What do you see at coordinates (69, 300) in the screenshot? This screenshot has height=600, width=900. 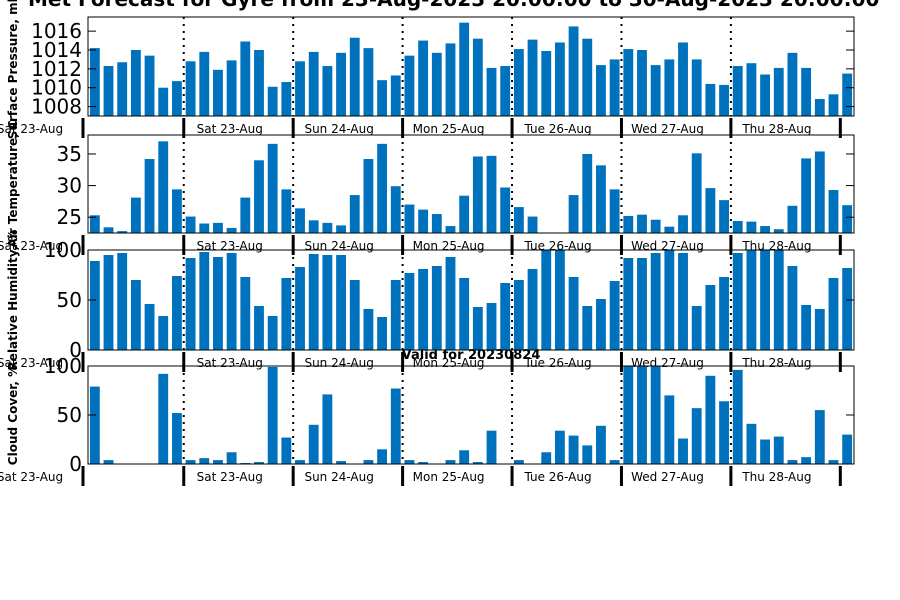 I see `y-tick-label: 50` at bounding box center [69, 300].